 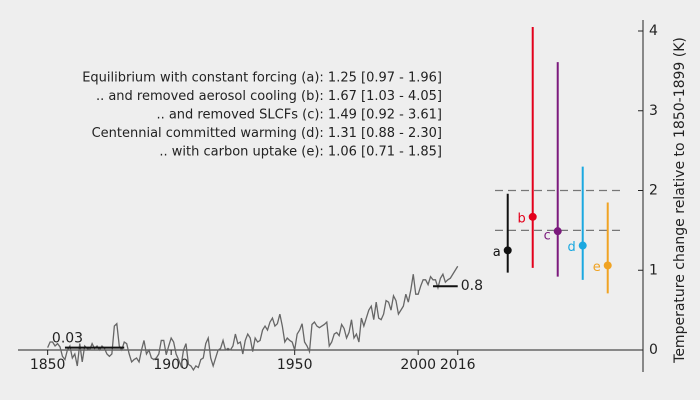 What do you see at coordinates (458, 365) in the screenshot?
I see `x-tick-label: 2016` at bounding box center [458, 365].